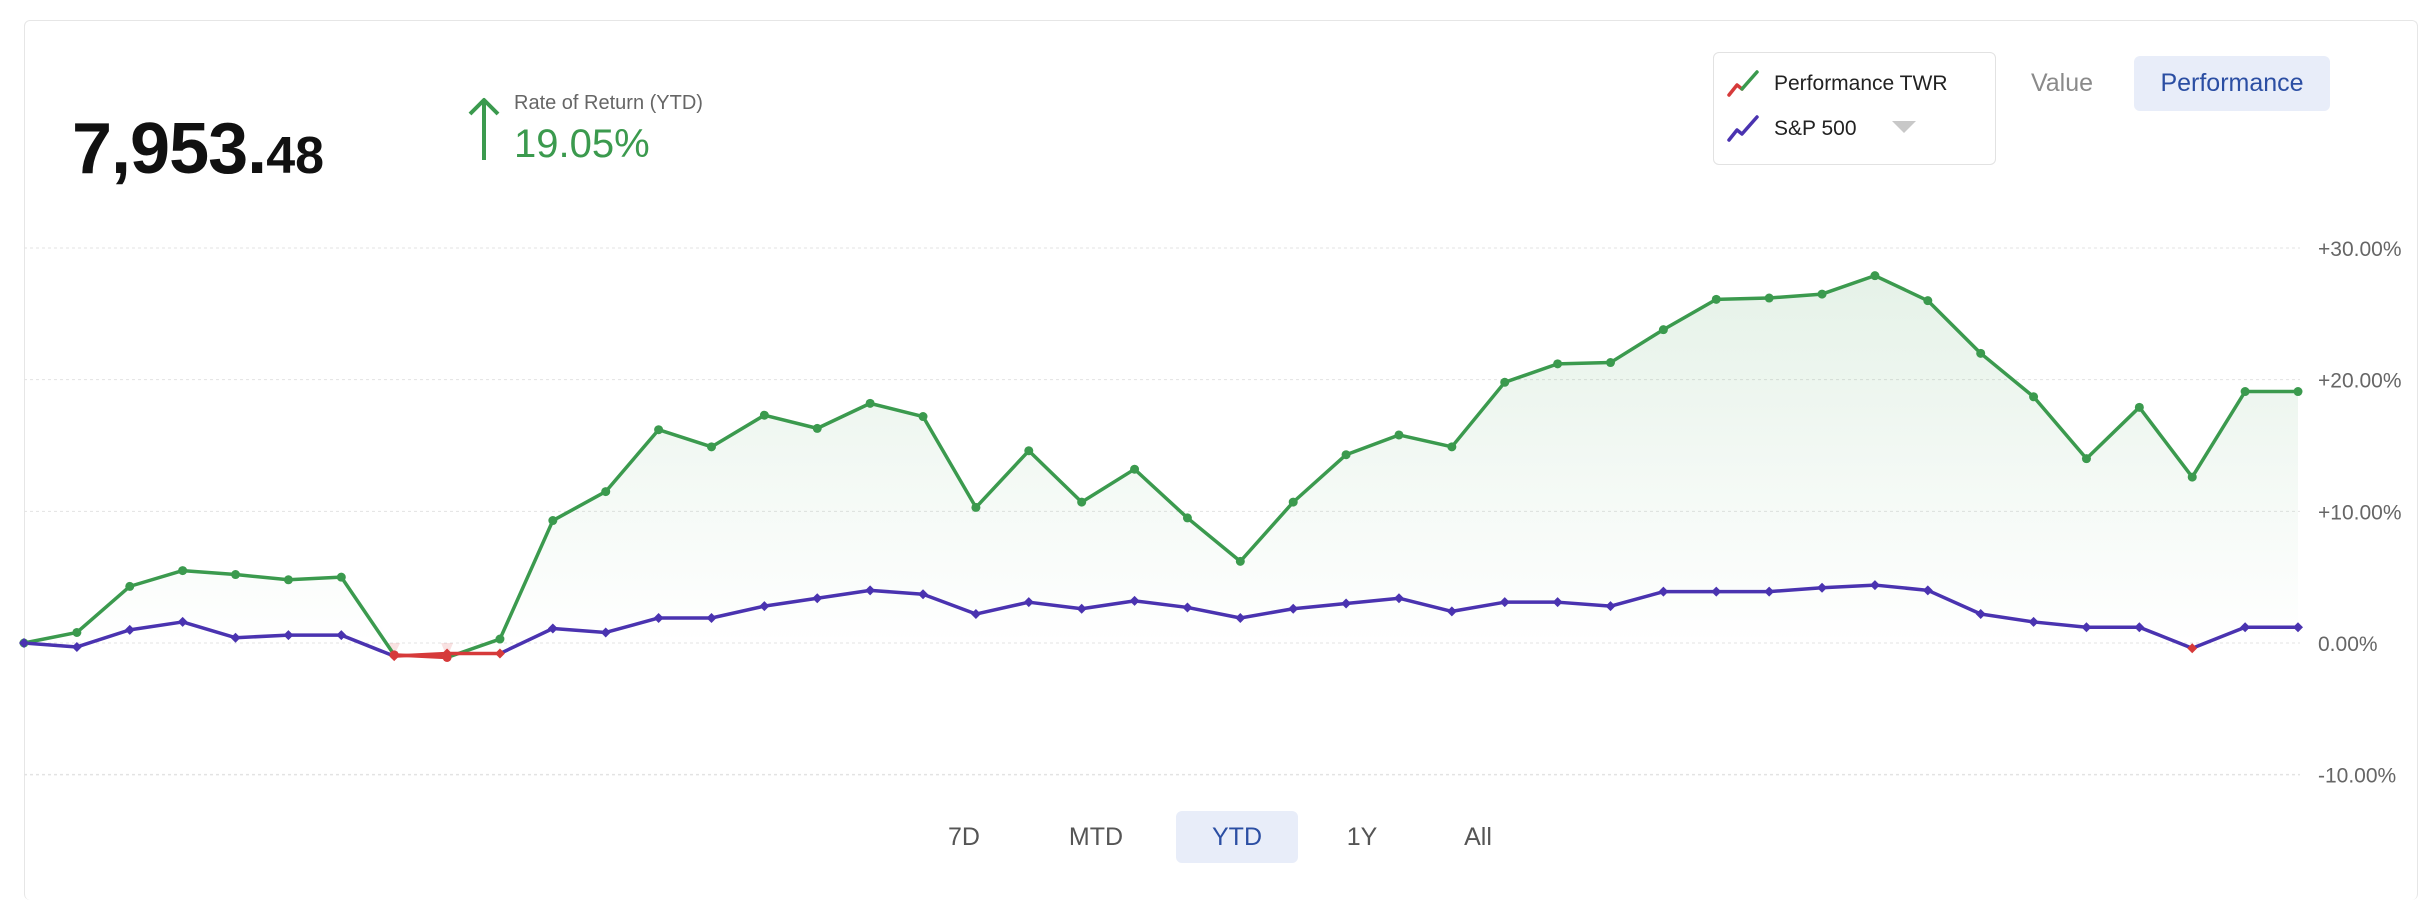  I want to click on chevron-down-icon, so click(1904, 127).